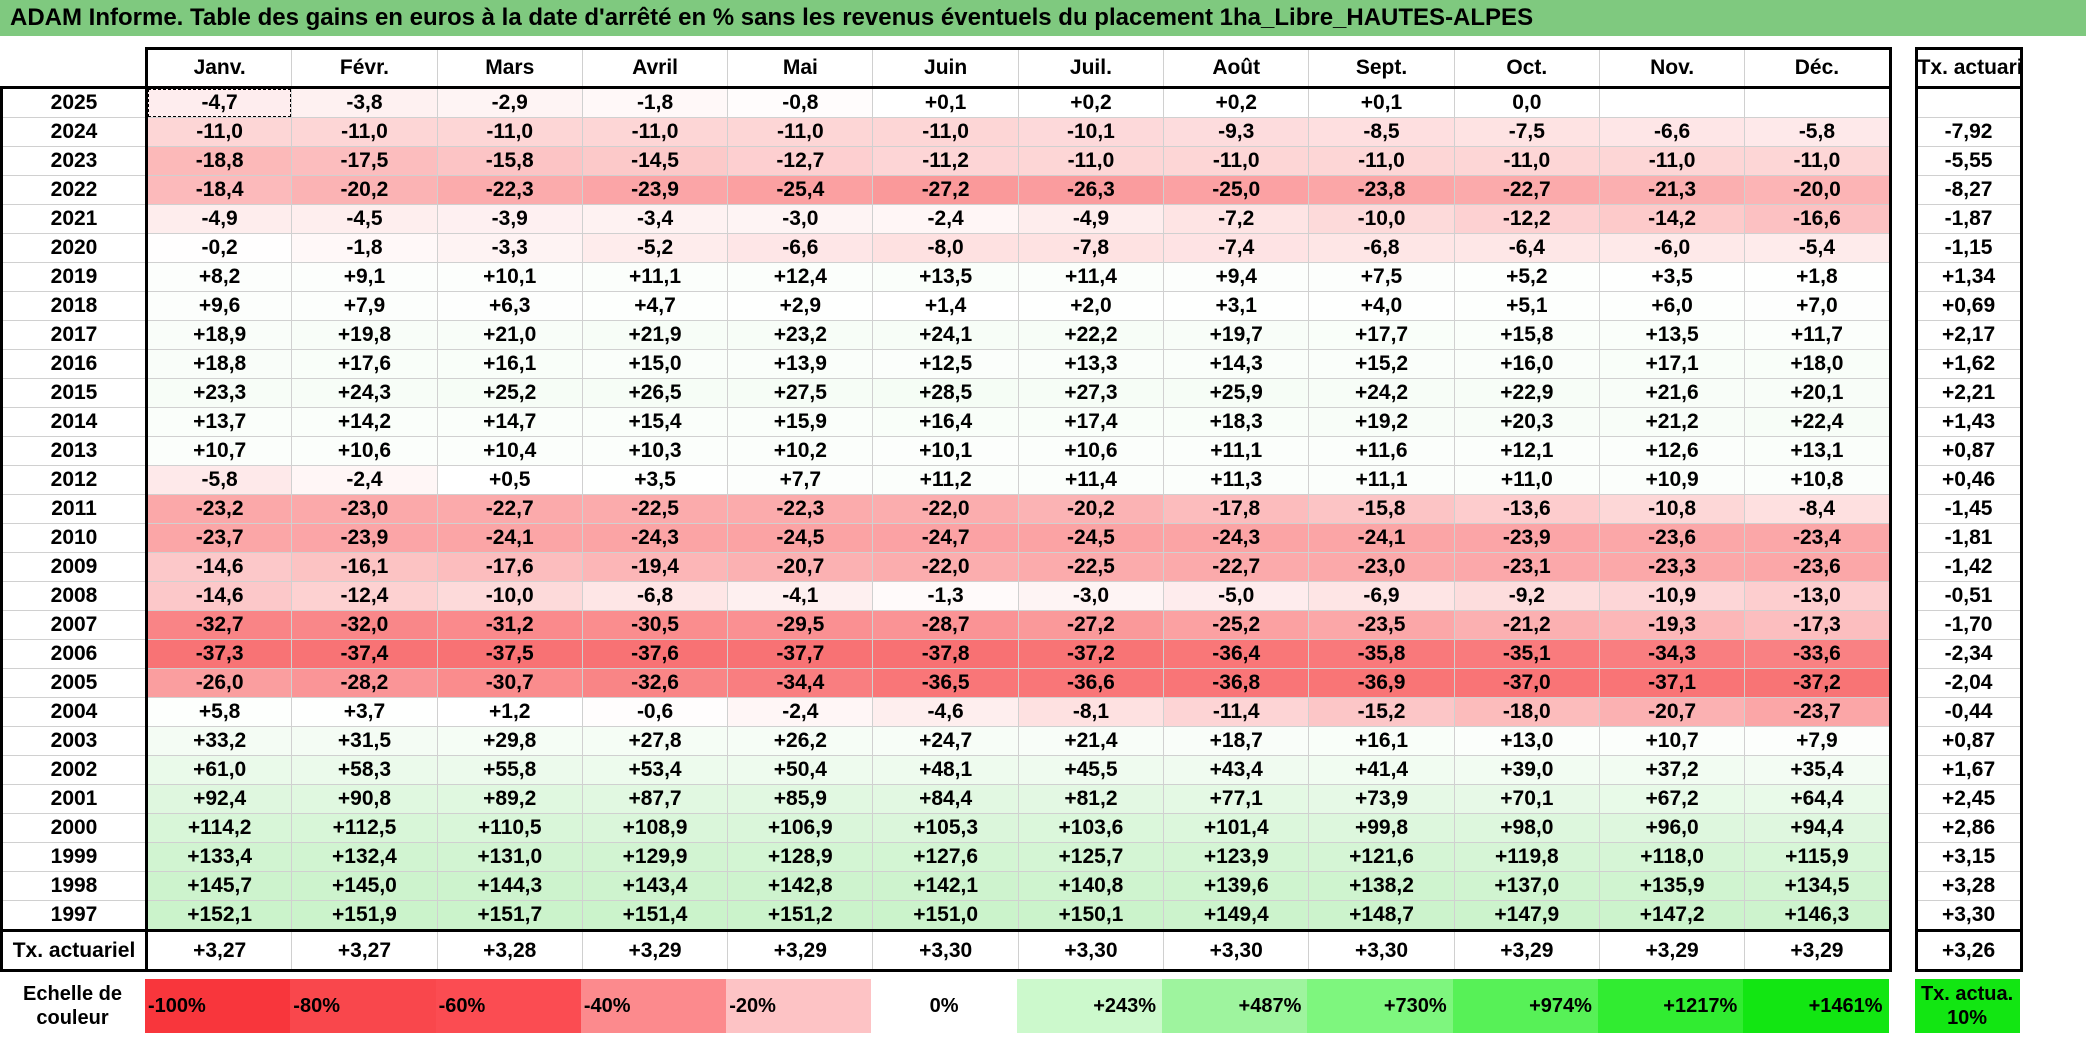  I want to click on value-cell: -26,3, so click(1091, 190).